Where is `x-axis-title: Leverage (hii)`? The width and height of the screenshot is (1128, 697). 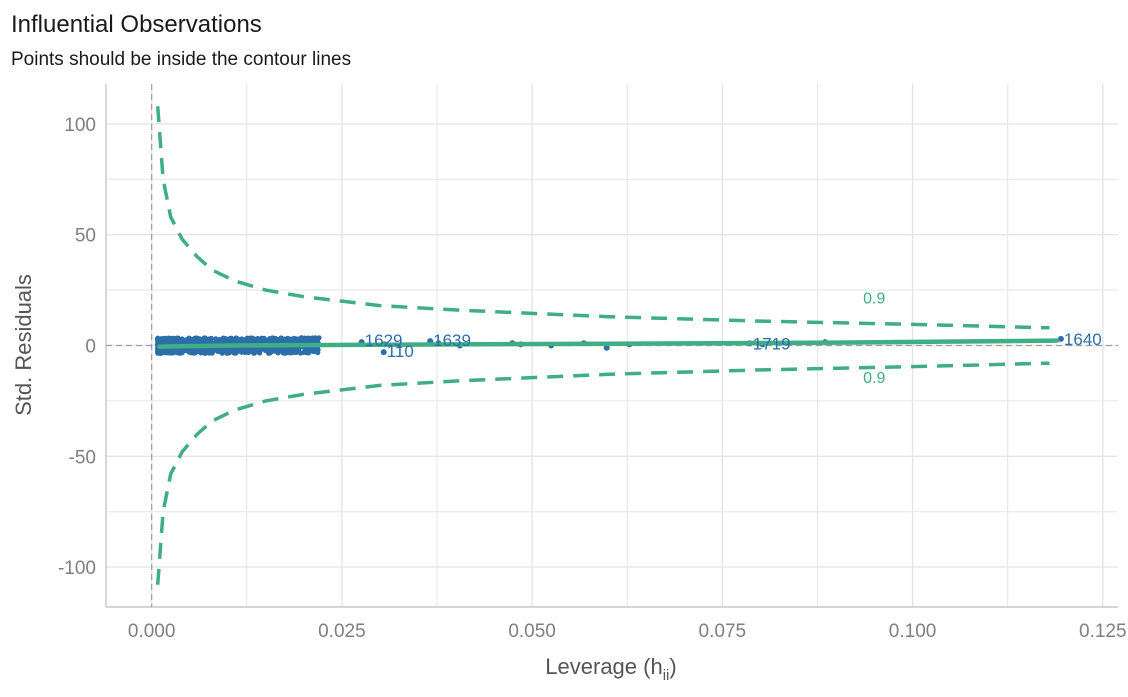
x-axis-title: Leverage (hii) is located at coordinates (610, 669).